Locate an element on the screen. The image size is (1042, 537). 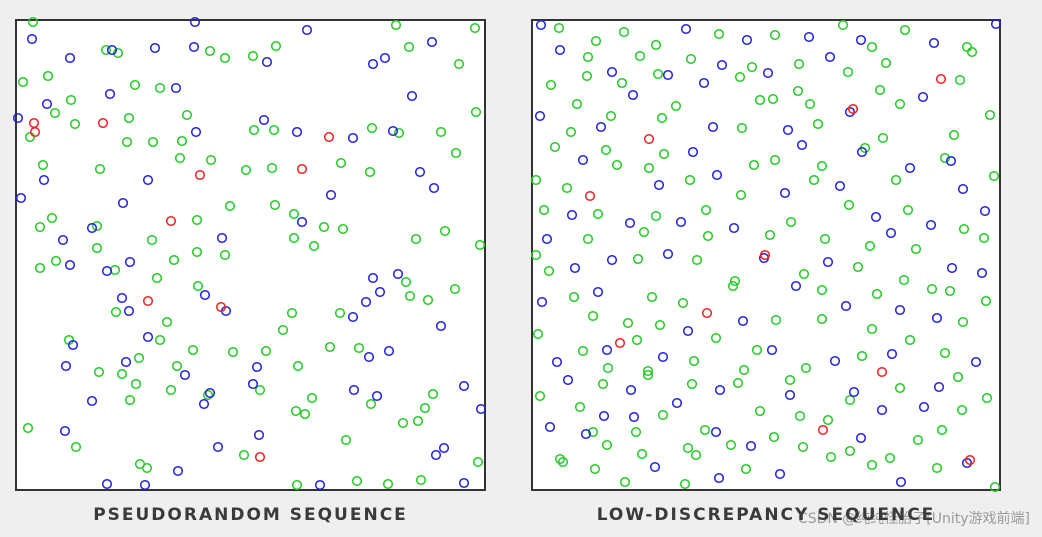
chart-title: PSEUDORANDOM SEQUENCE is located at coordinates (250, 515).